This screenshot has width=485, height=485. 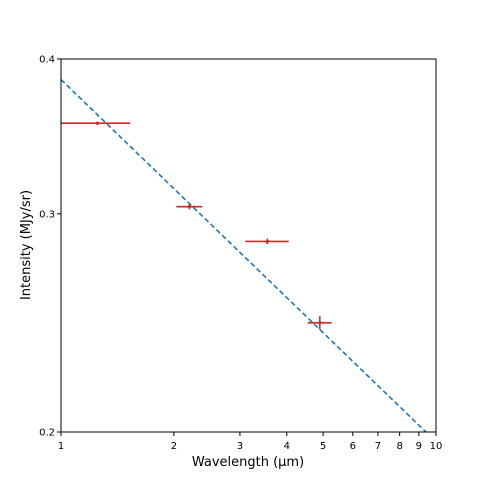 What do you see at coordinates (287, 446) in the screenshot?
I see `x-tick-label: 4` at bounding box center [287, 446].